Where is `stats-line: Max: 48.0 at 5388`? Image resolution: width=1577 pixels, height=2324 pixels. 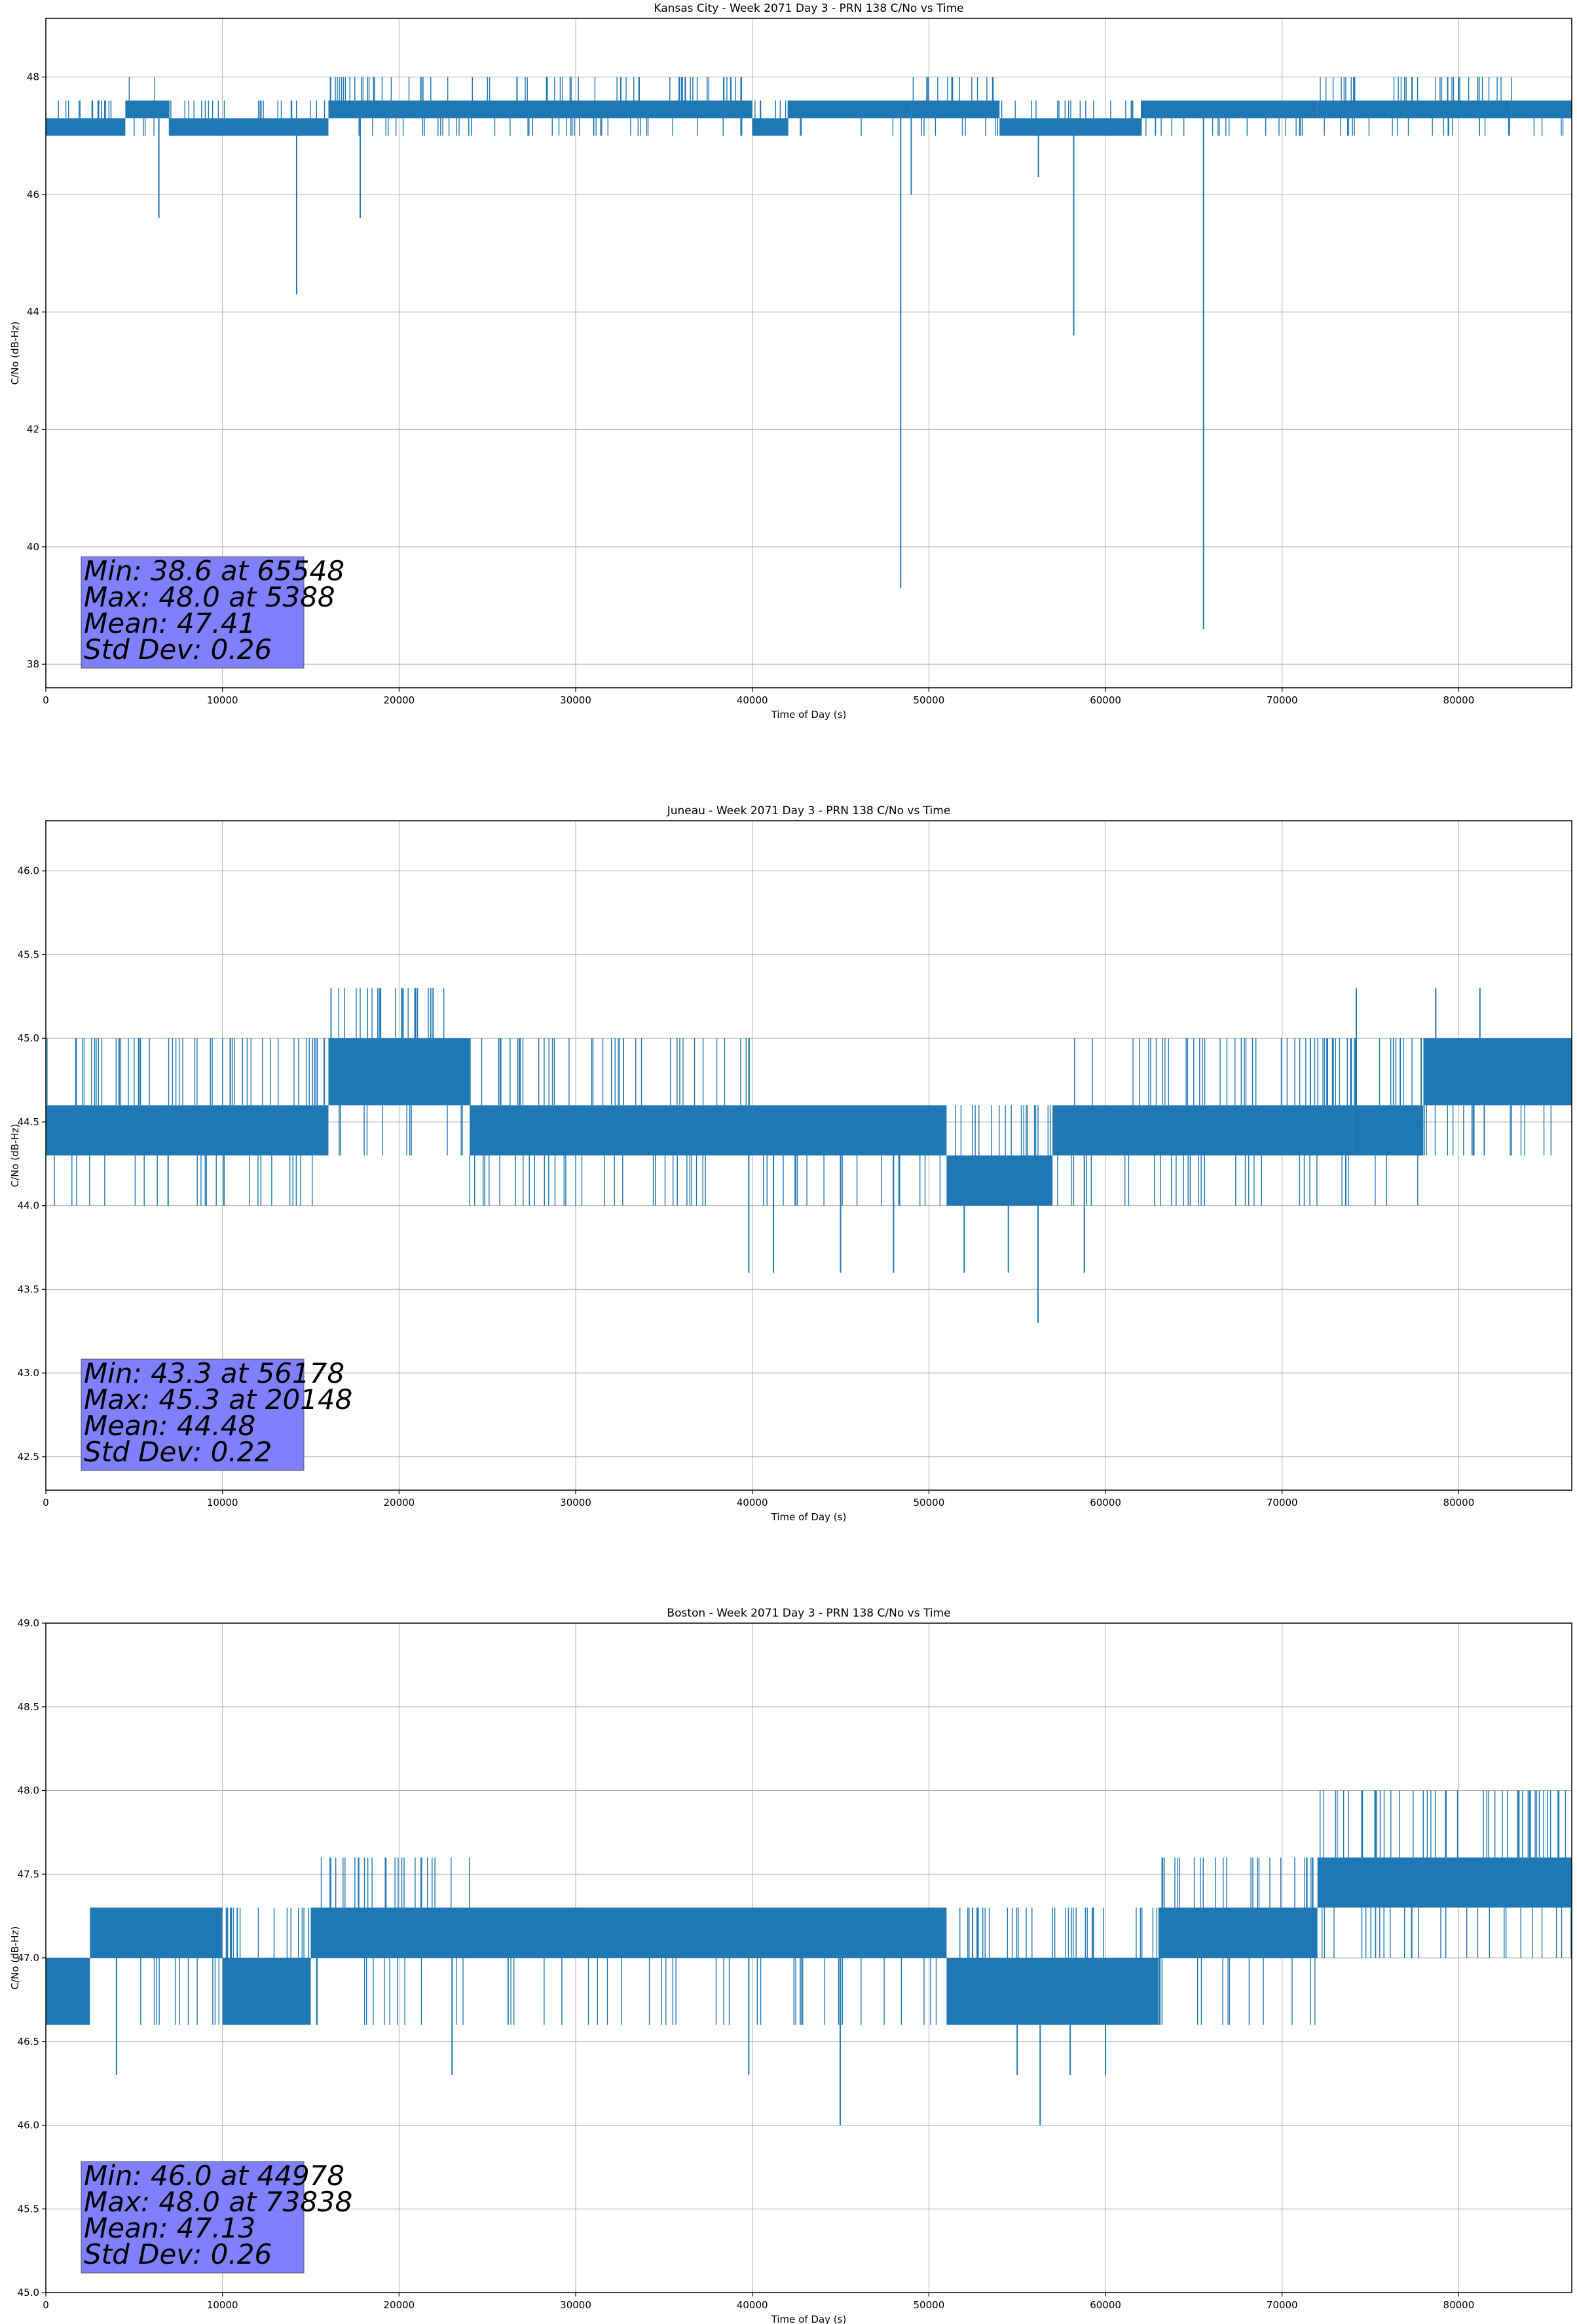 stats-line: Max: 48.0 at 5388 is located at coordinates (209, 597).